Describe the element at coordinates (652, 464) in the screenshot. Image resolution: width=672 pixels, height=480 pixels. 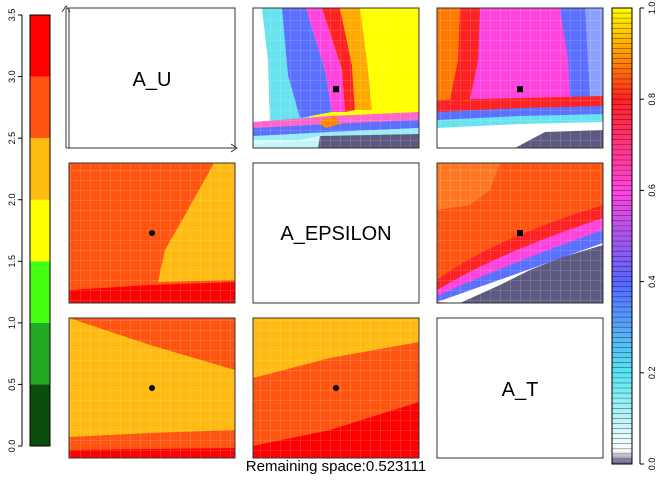
I see `right-colorbar-tick-label: 0.0` at that location.